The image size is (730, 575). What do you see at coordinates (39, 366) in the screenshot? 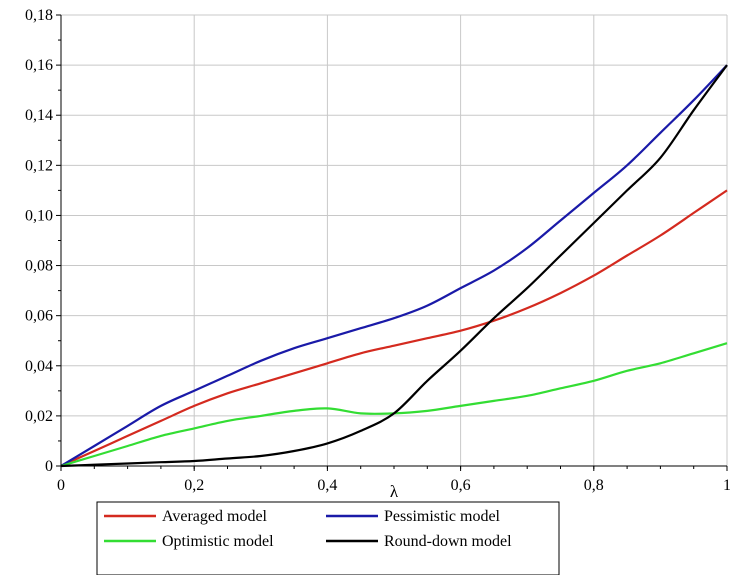
I see `y-tick-label: 0,04` at bounding box center [39, 366].